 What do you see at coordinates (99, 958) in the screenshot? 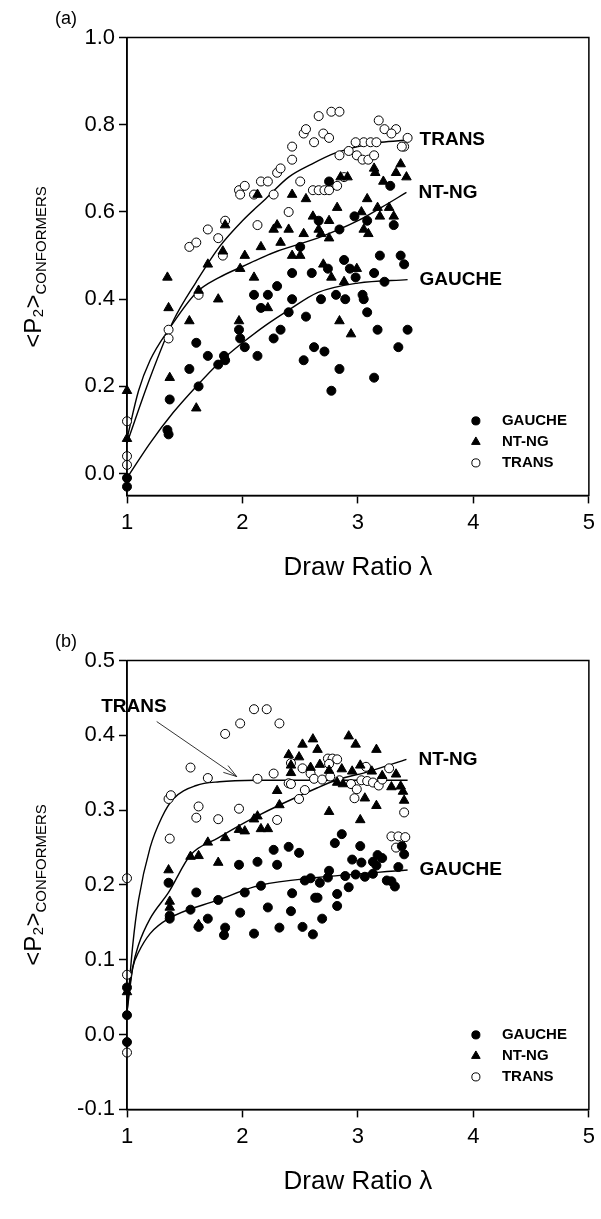
I see `y-tick-label: 0.1` at bounding box center [99, 958].